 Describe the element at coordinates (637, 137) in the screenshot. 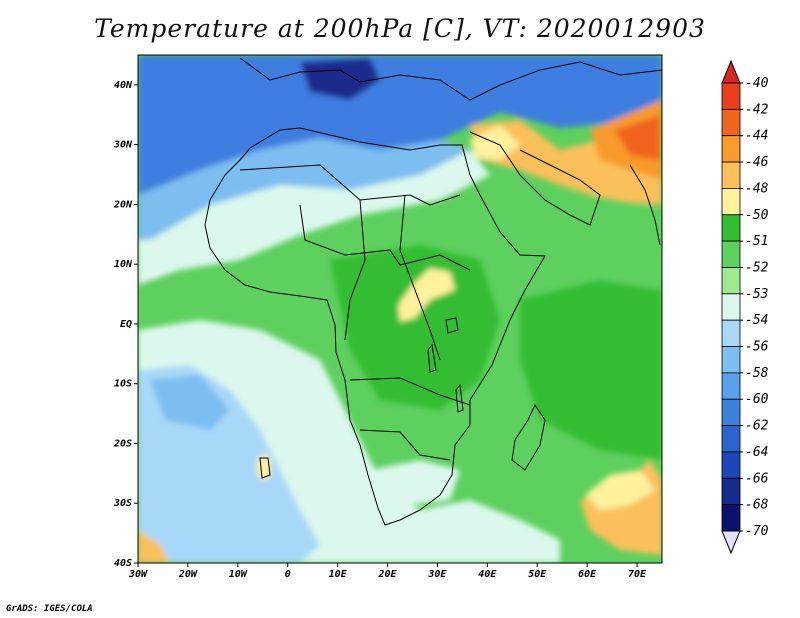

I see `field-hot-core` at that location.